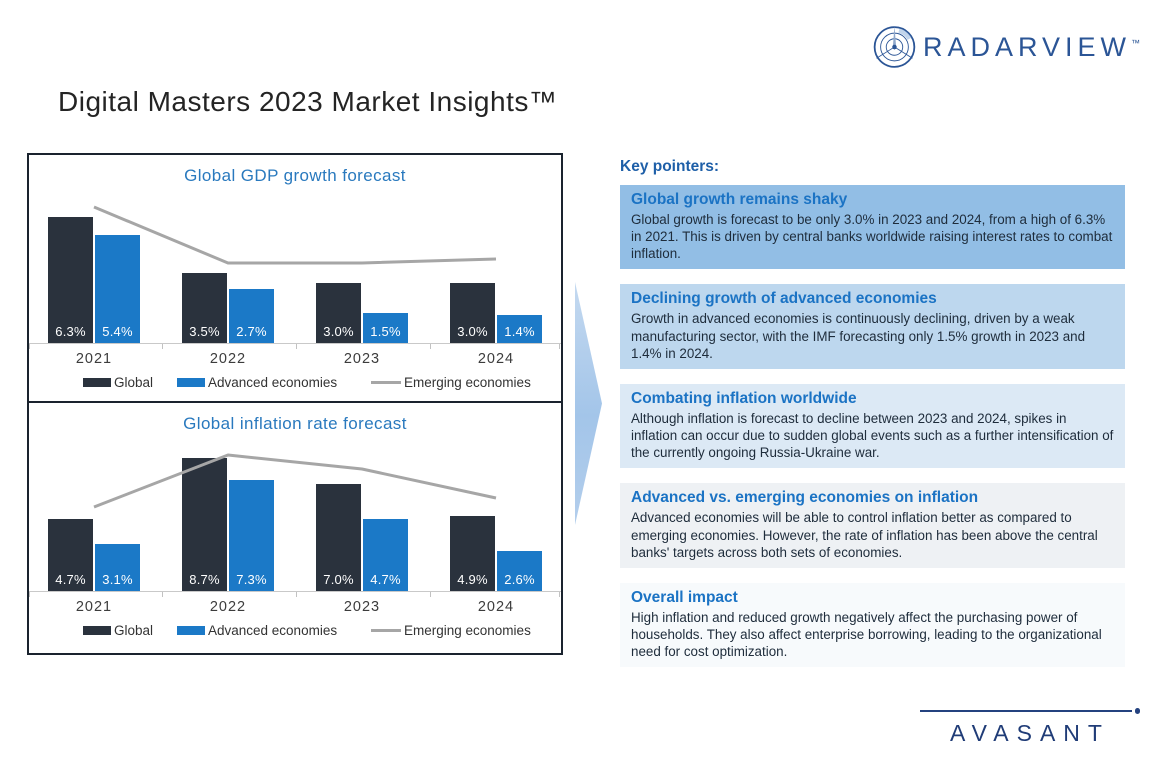 This screenshot has width=1152, height=768. What do you see at coordinates (472, 313) in the screenshot?
I see `global-bar-2024: 3.0%` at bounding box center [472, 313].